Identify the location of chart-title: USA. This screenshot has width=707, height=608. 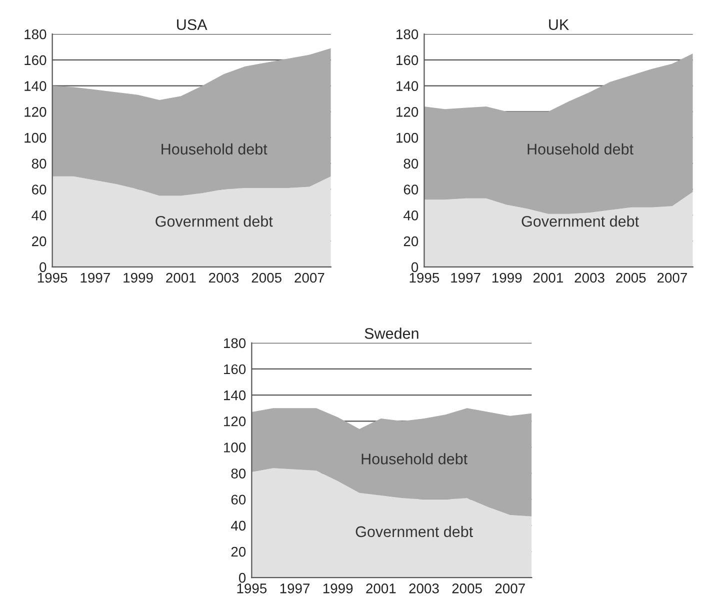
(192, 24).